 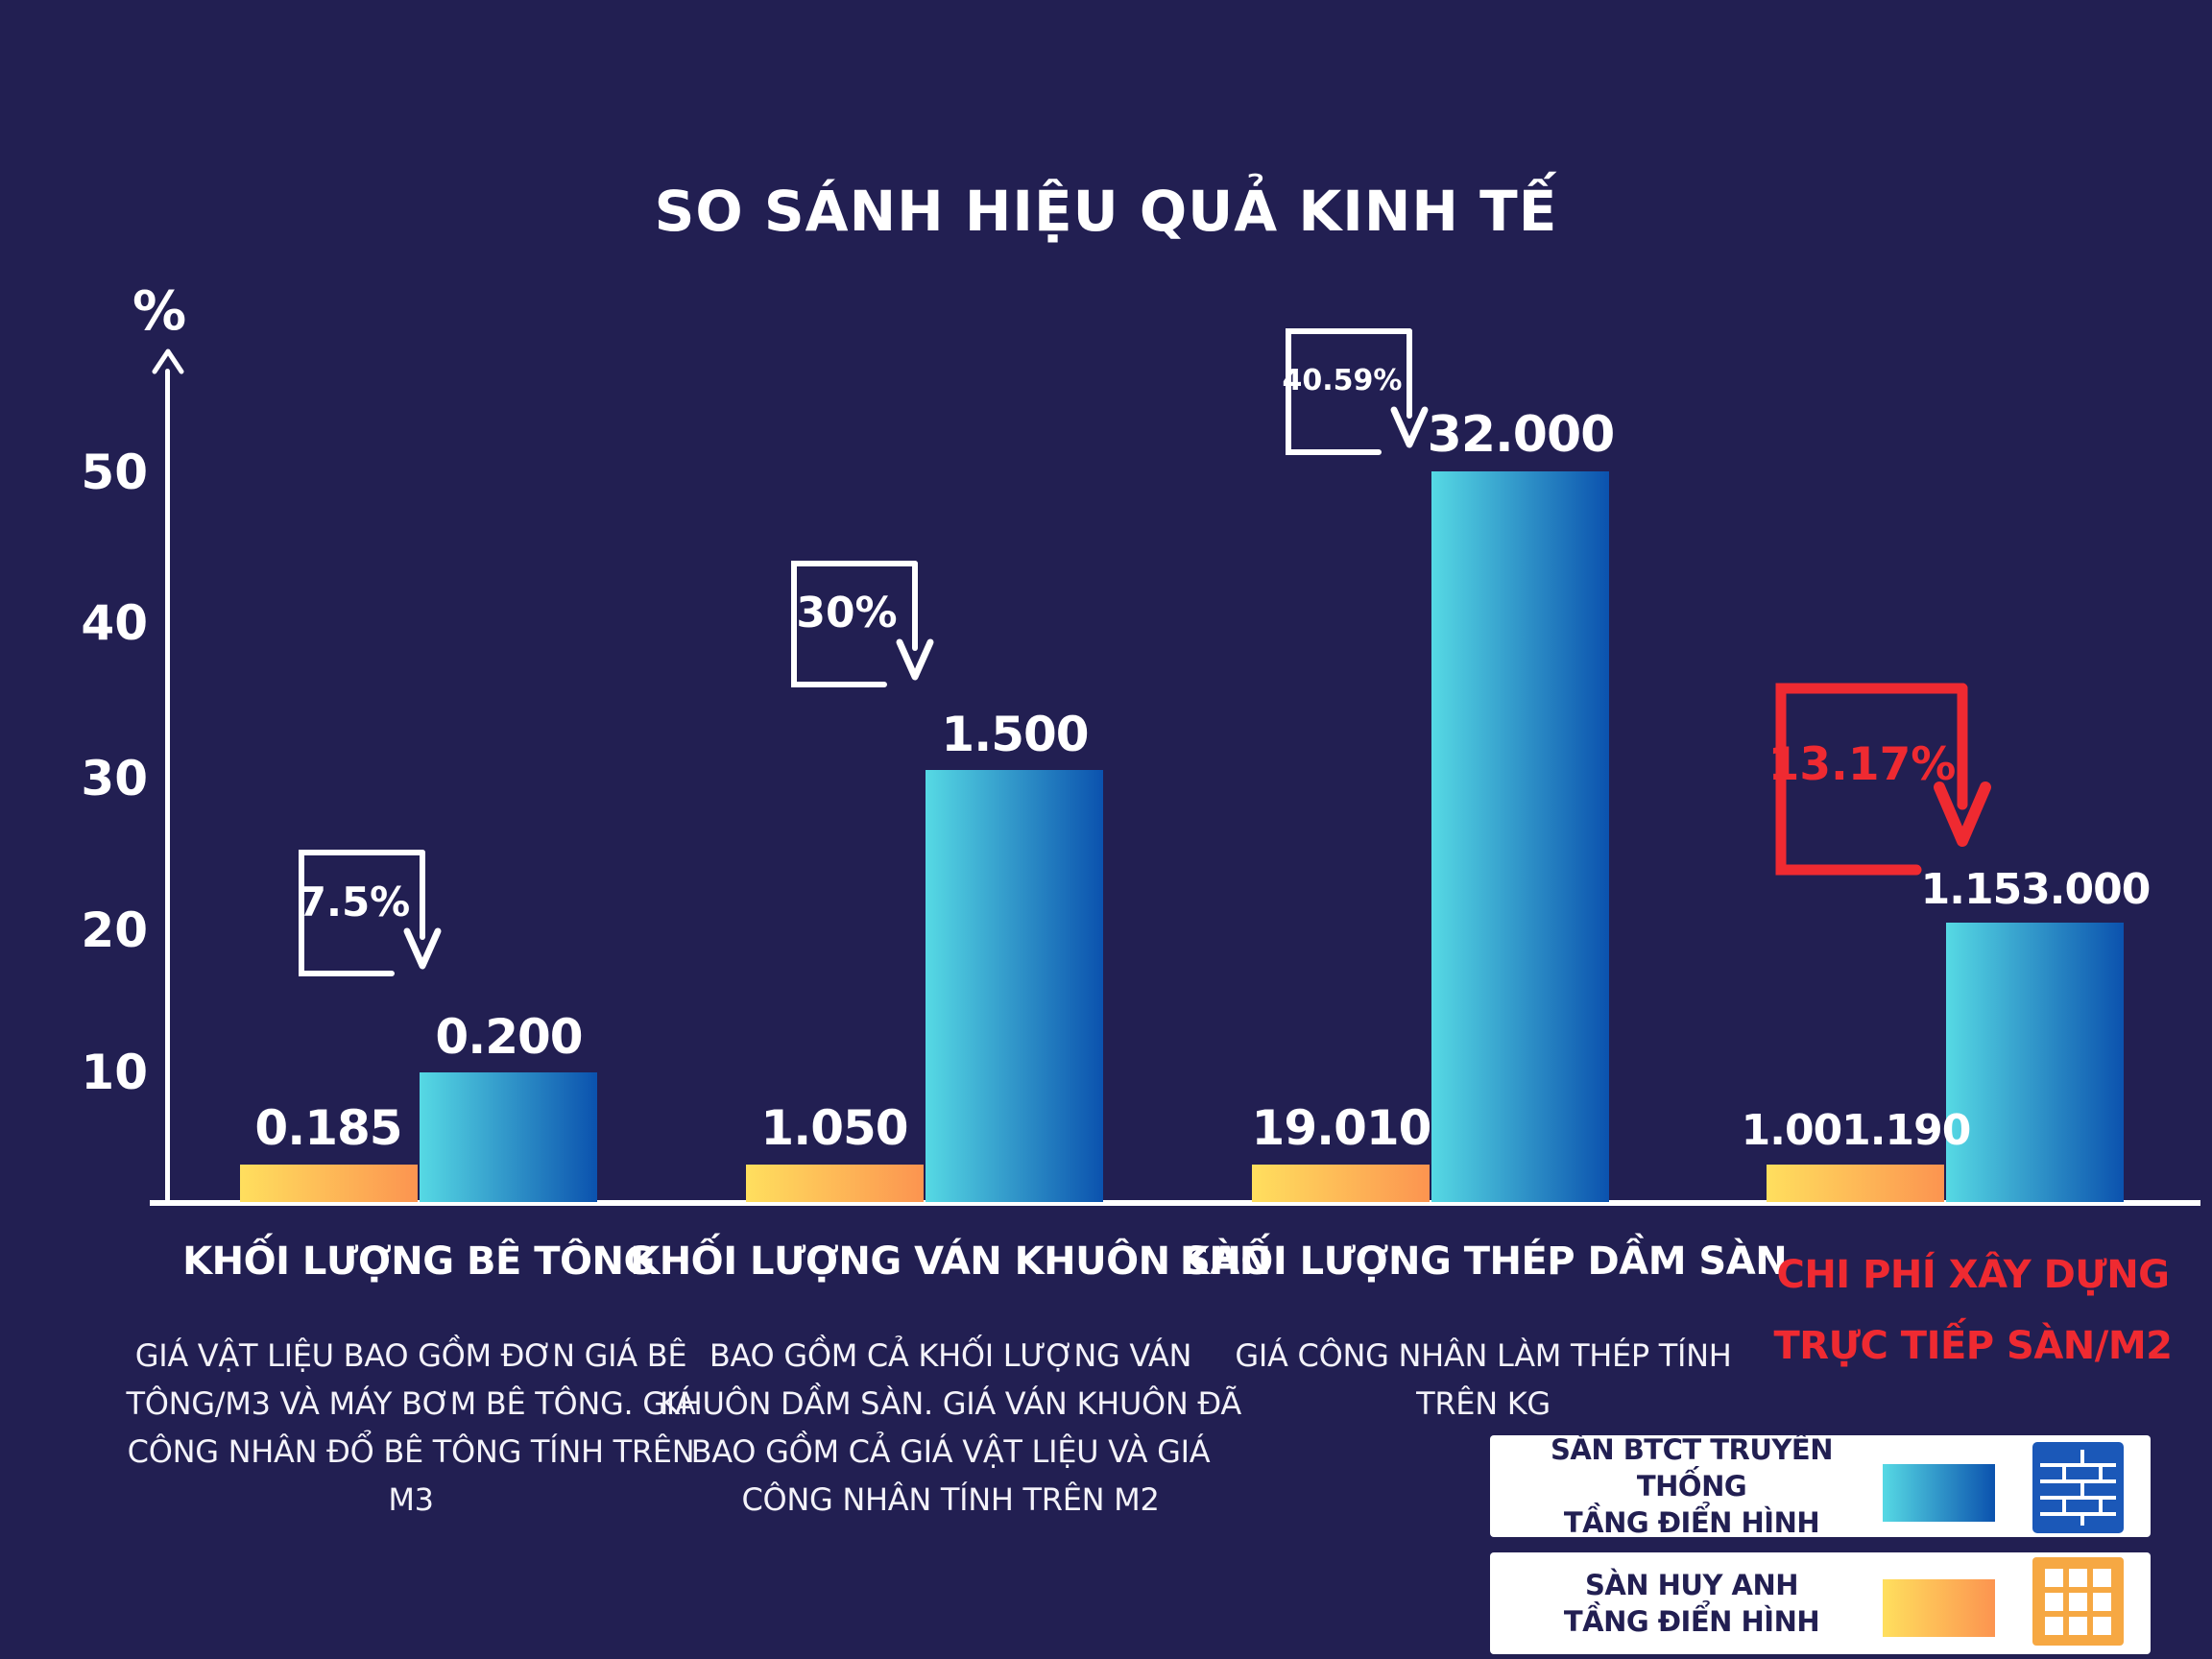 I want to click on legend-label-btct: SÀN BTCT TRUYỀN THỐNG TẦNG ĐIỂN HÌNH, so click(x=1692, y=1486).